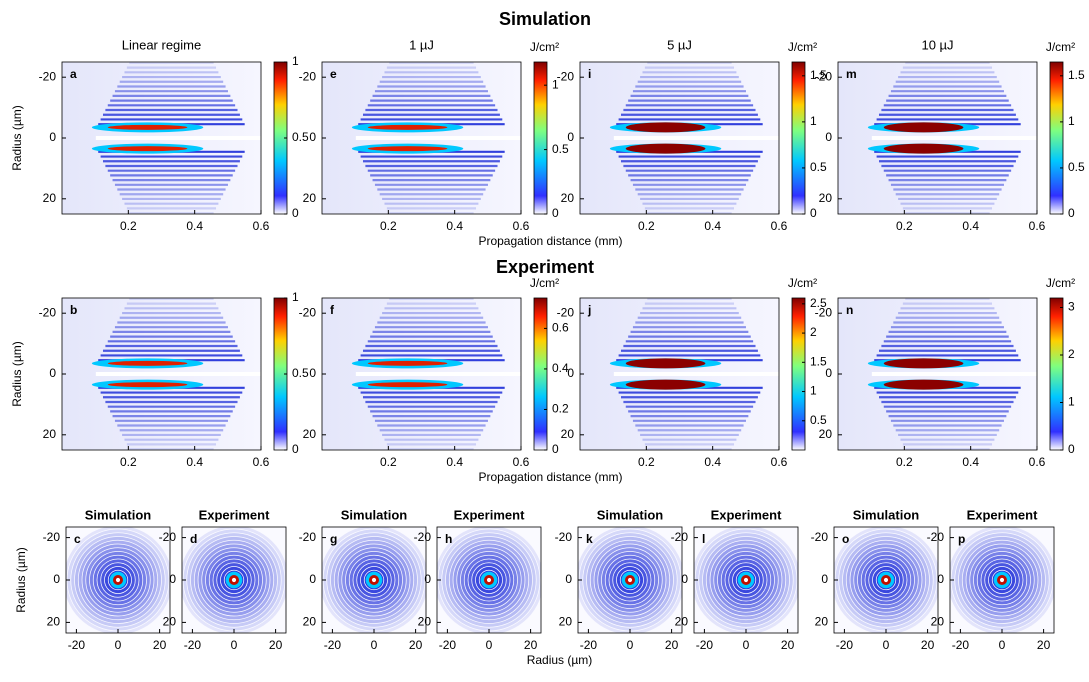 This screenshot has width=1089, height=682. What do you see at coordinates (388, 226) in the screenshot?
I see `x-tick-label: 0.2` at bounding box center [388, 226].